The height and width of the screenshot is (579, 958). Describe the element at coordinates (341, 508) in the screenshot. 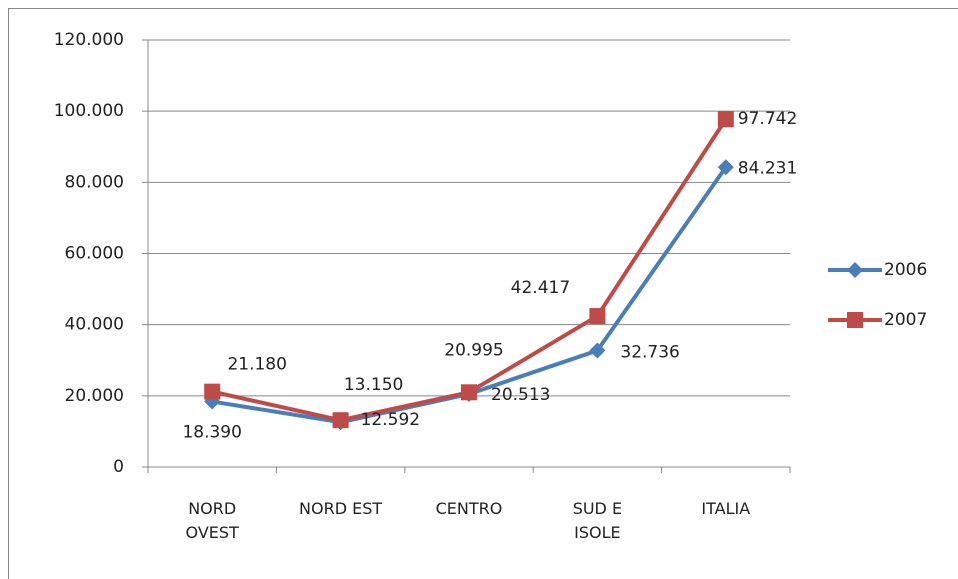

I see `x-tick-label: NORD EST` at that location.